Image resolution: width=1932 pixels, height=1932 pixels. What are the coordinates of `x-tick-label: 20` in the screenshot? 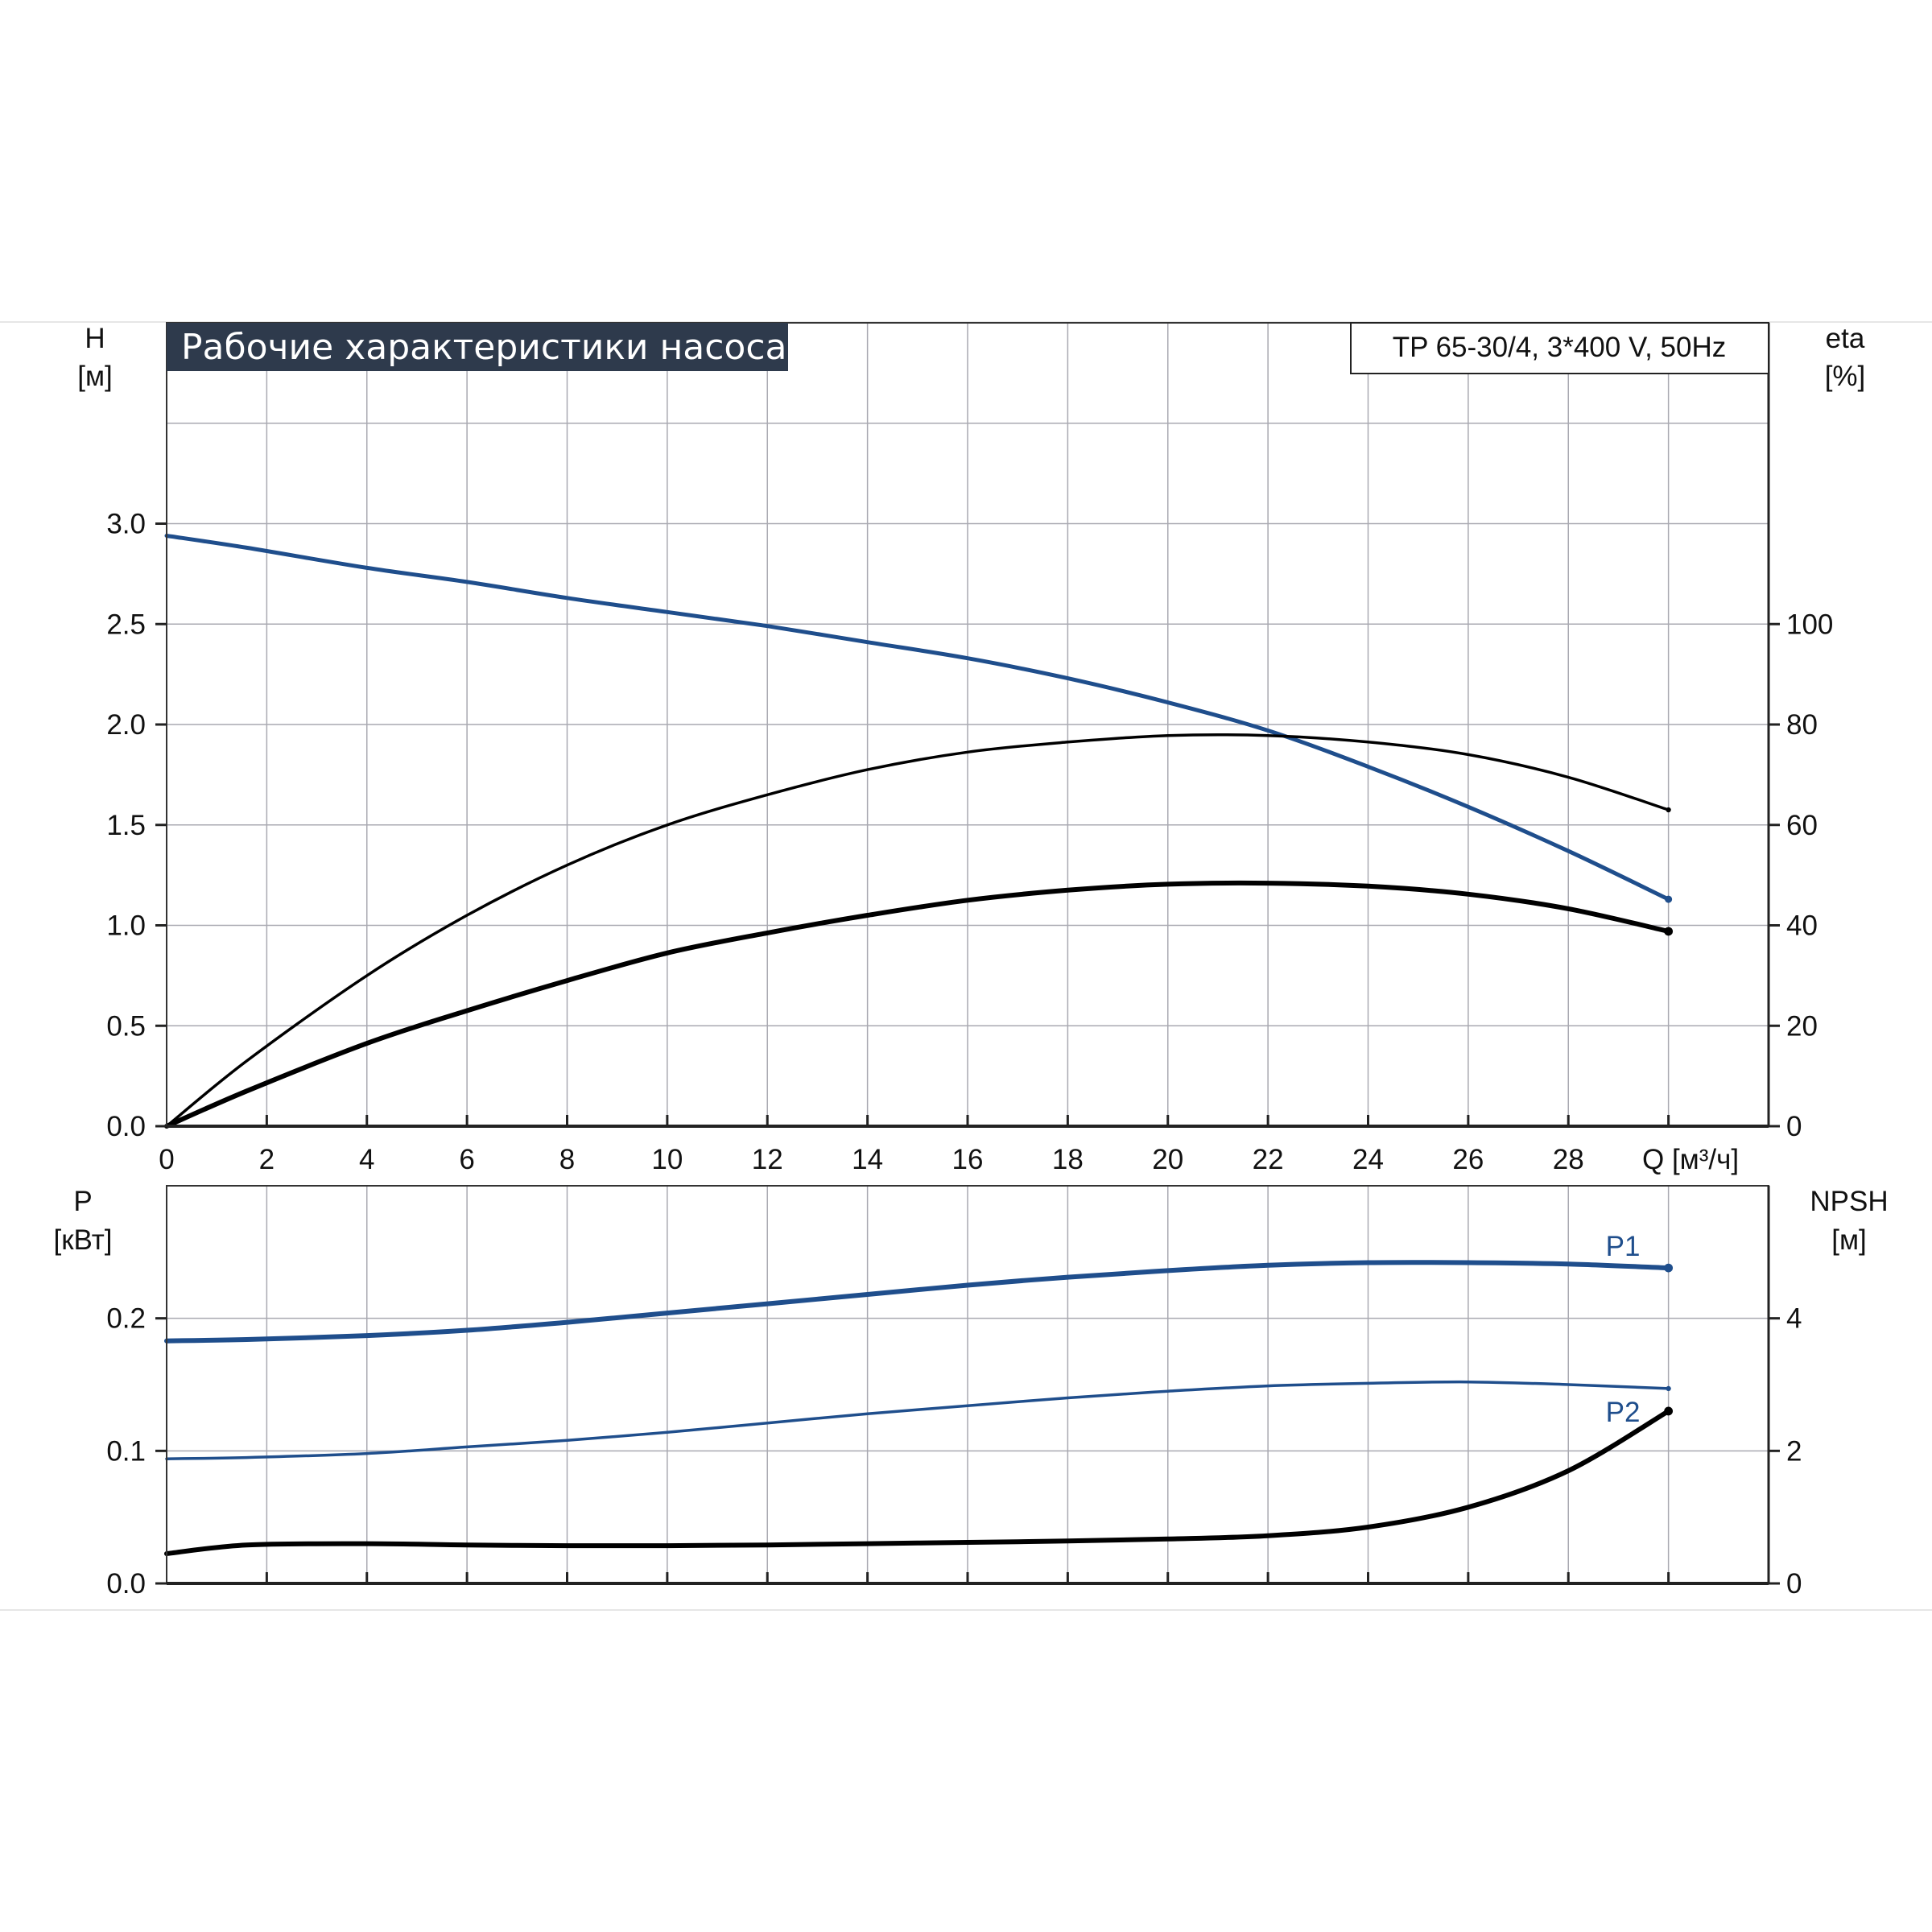 It's located at (1167, 1159).